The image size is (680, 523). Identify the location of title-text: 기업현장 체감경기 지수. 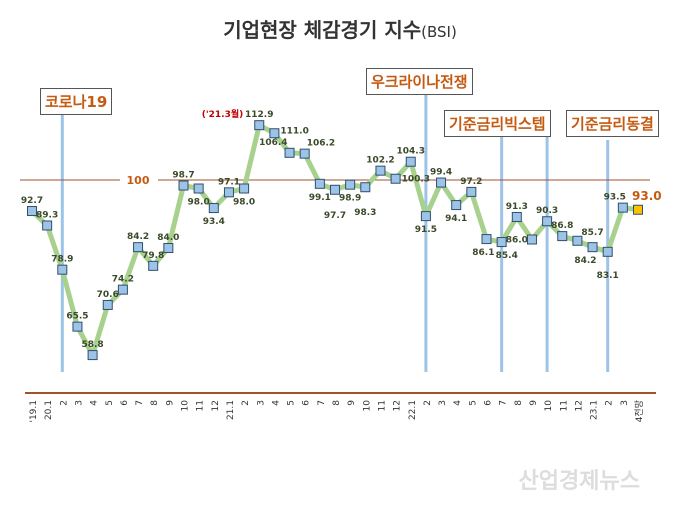
(322, 30).